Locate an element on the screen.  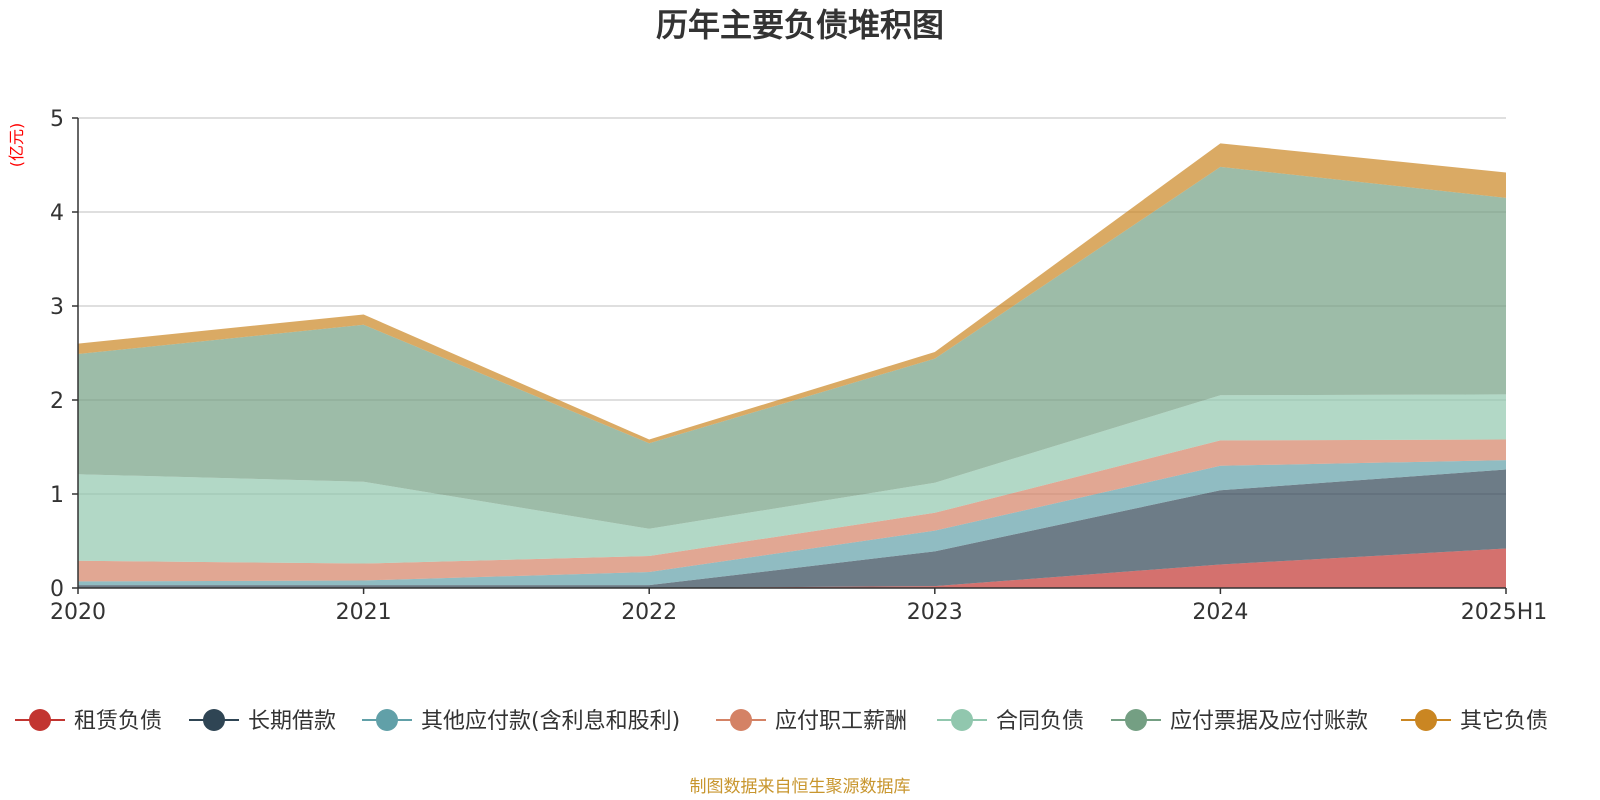
legend-item-5: 应付票据及应付账款 is located at coordinates (1239, 721).